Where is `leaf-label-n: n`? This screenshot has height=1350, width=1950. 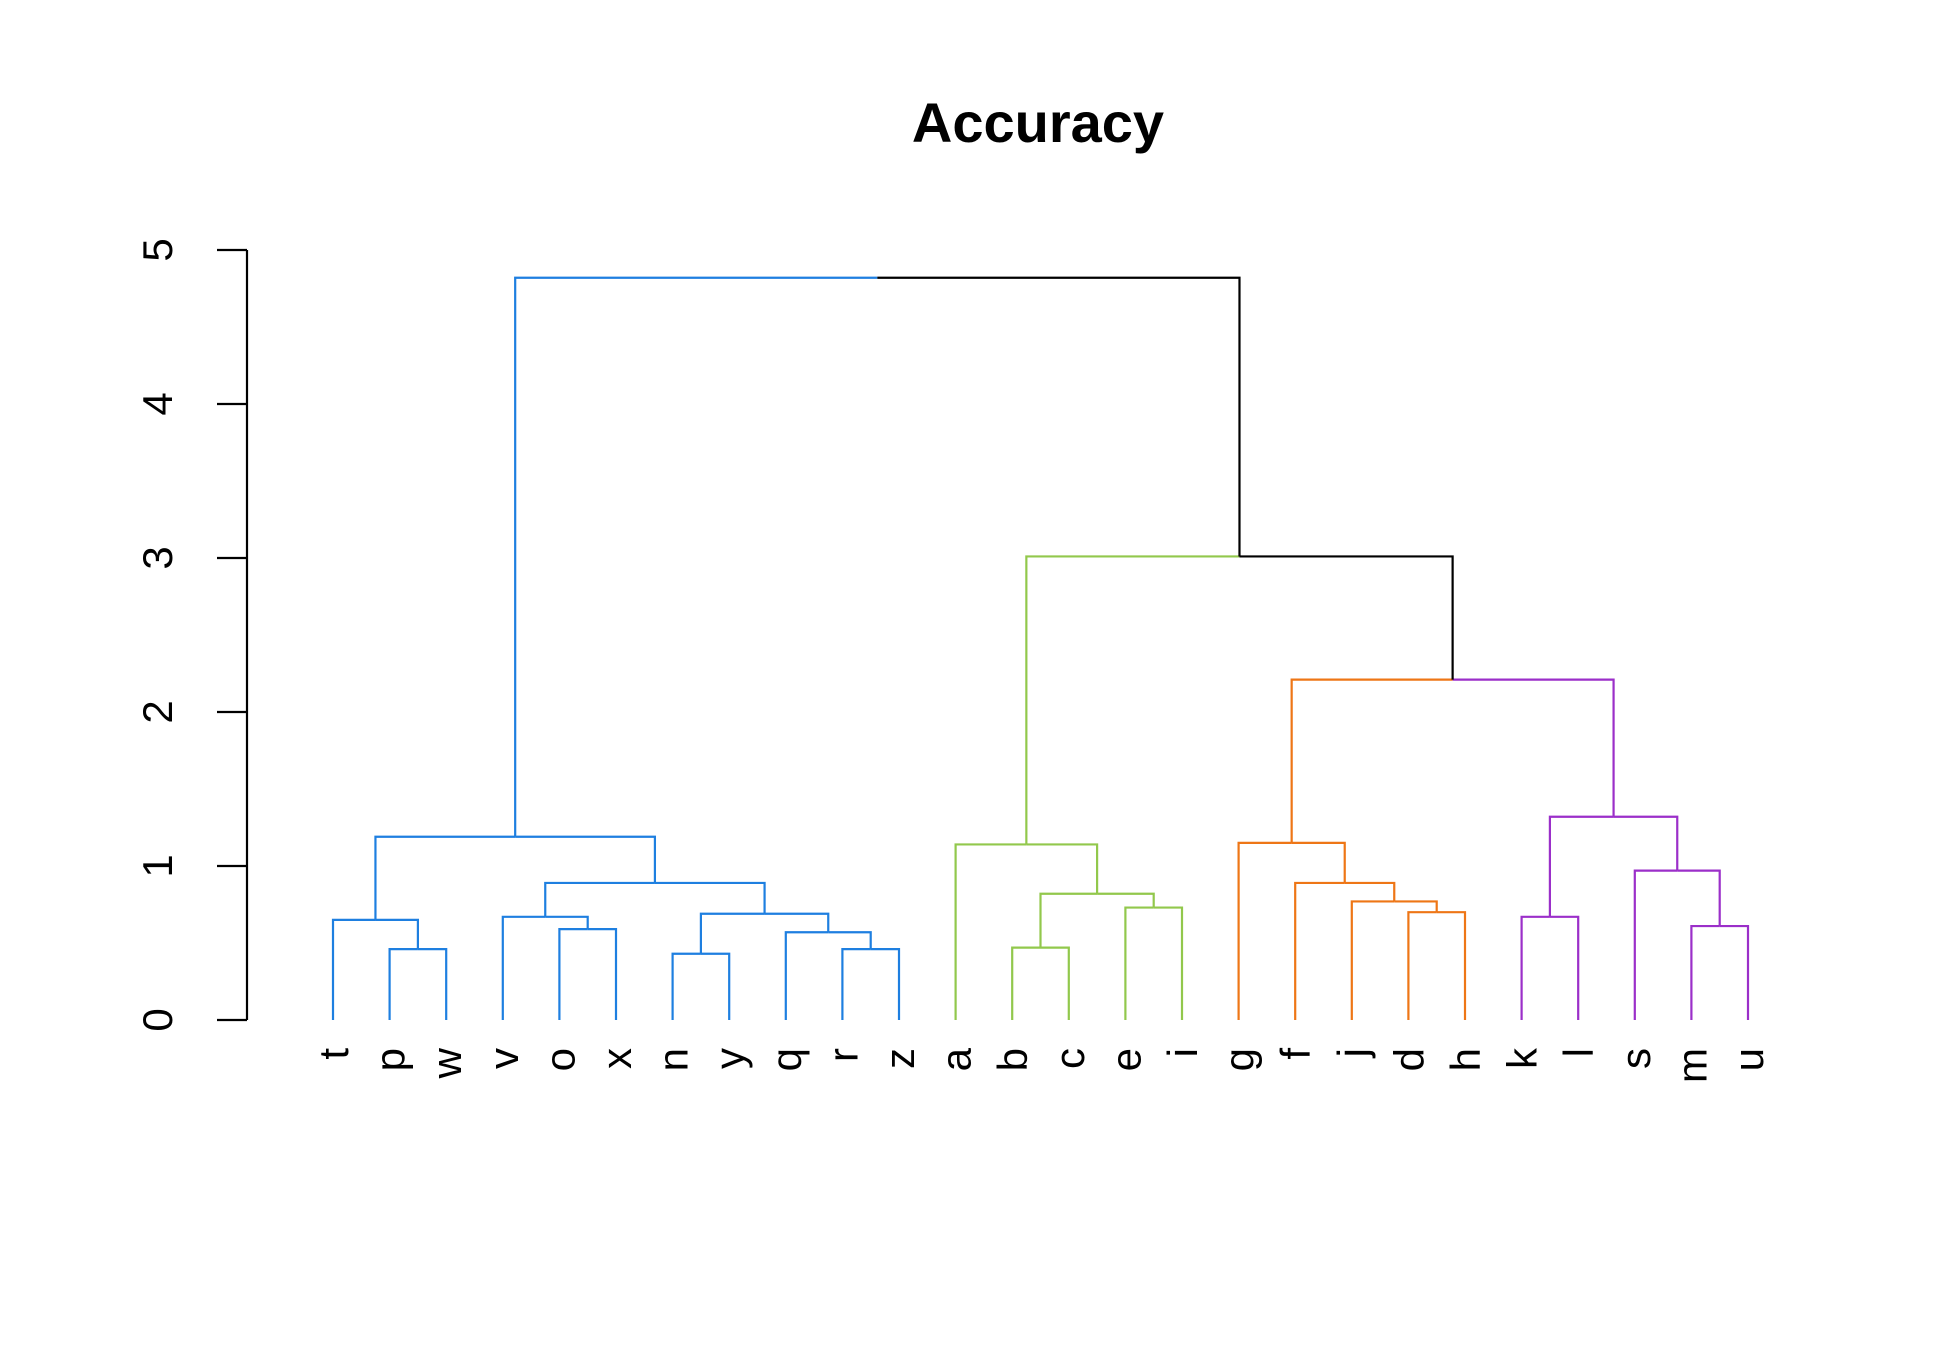 leaf-label-n: n is located at coordinates (673, 1059).